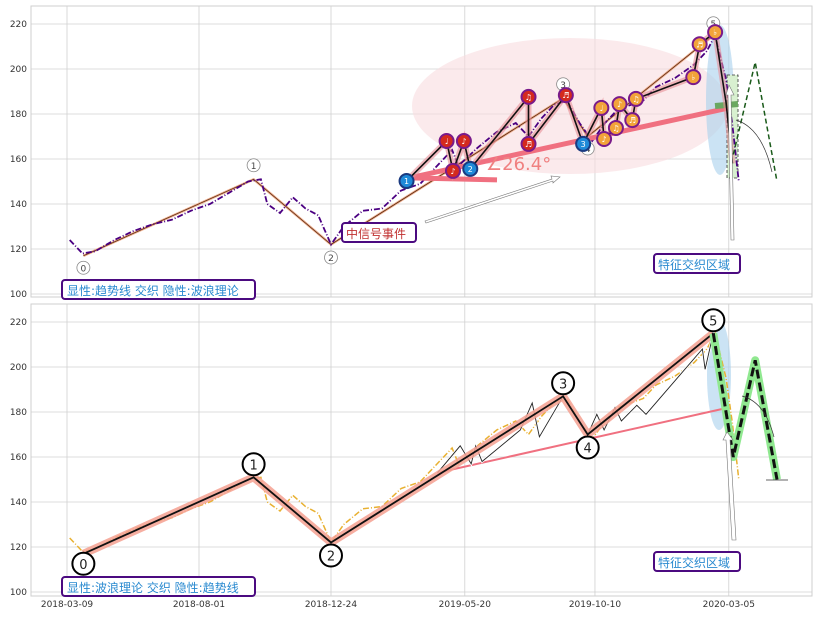  Describe the element at coordinates (376, 233) in the screenshot. I see `signal-event-text: 中信号事件` at that location.